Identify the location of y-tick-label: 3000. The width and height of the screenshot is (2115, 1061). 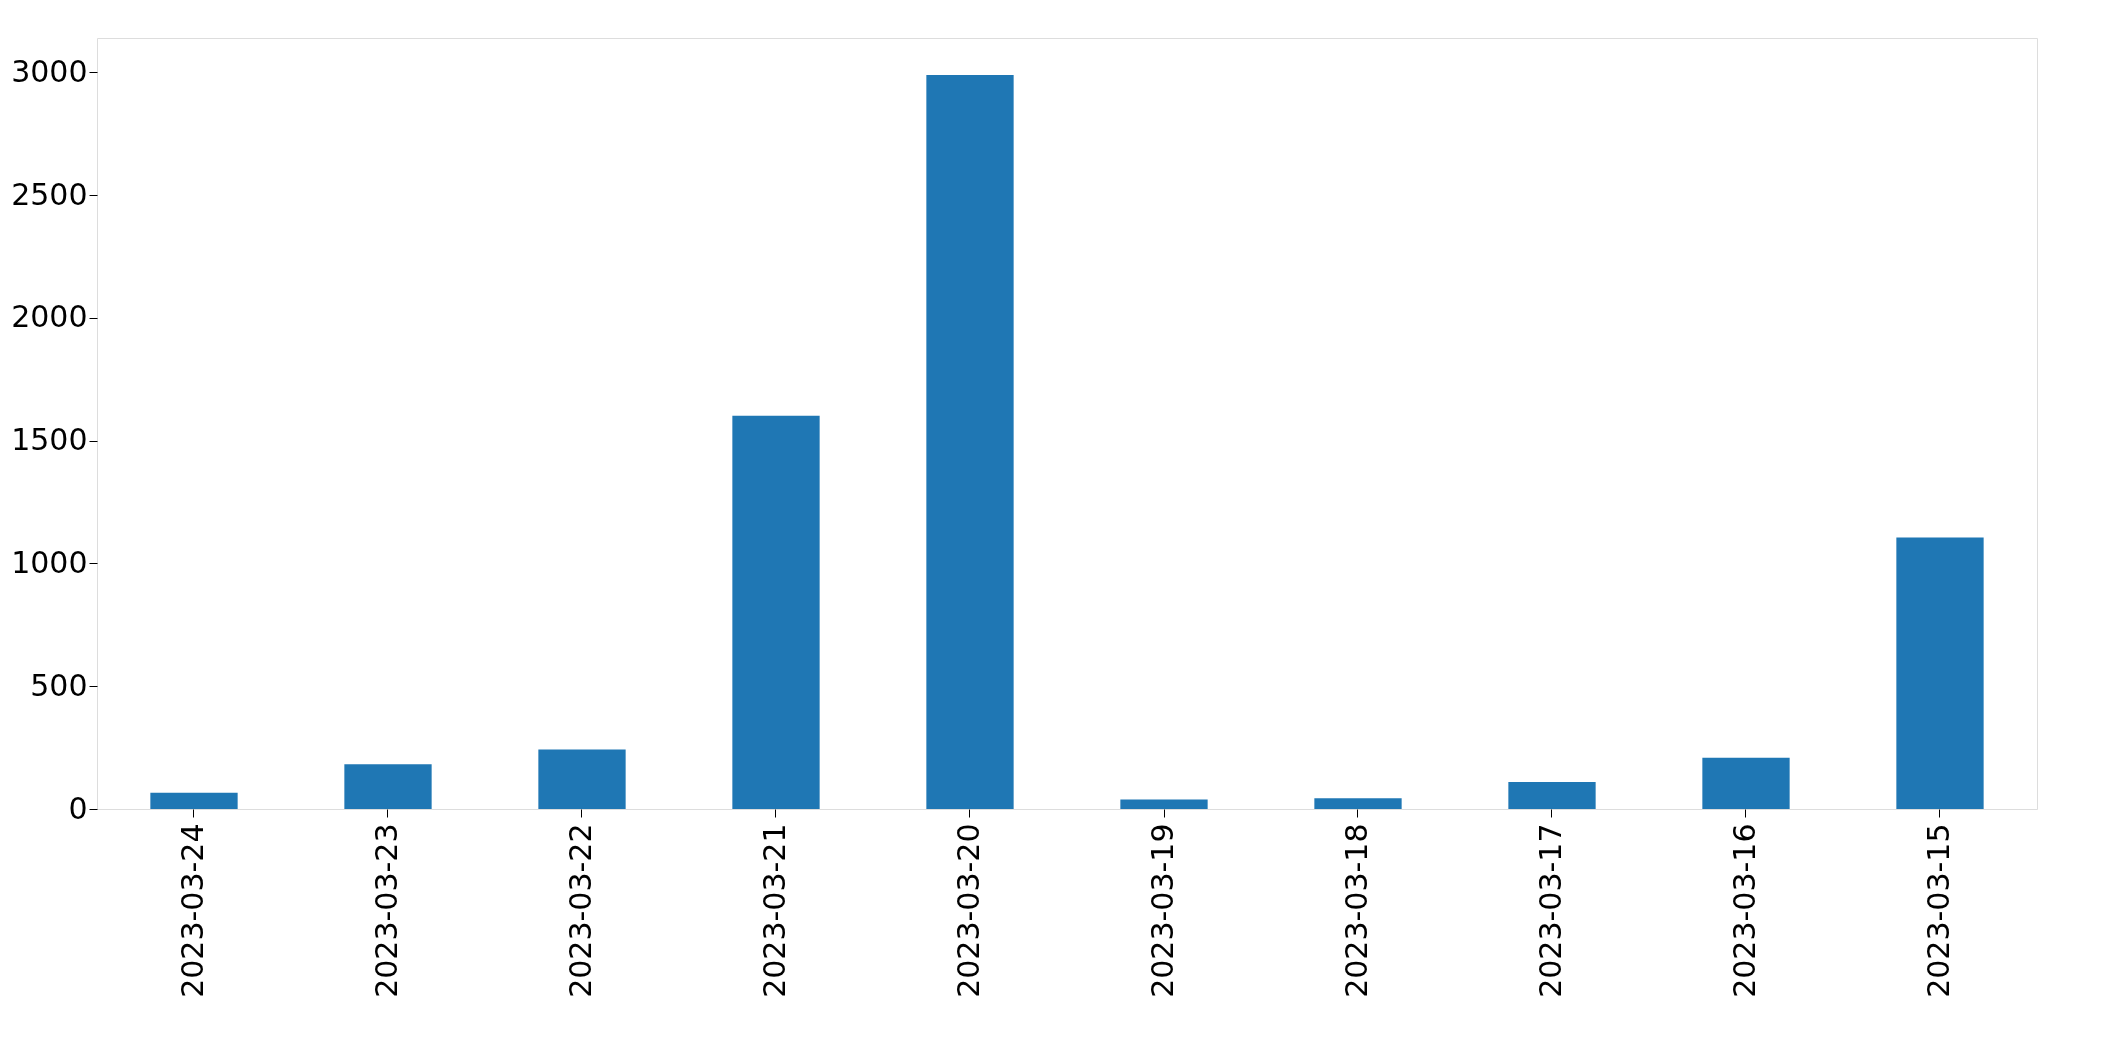
(49, 71).